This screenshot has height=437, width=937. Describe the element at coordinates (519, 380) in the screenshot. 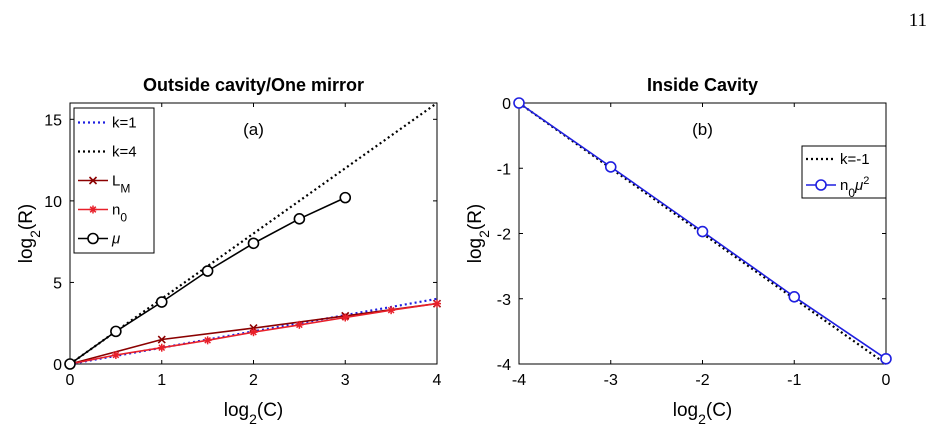

I see `x-tick-label: -4` at that location.